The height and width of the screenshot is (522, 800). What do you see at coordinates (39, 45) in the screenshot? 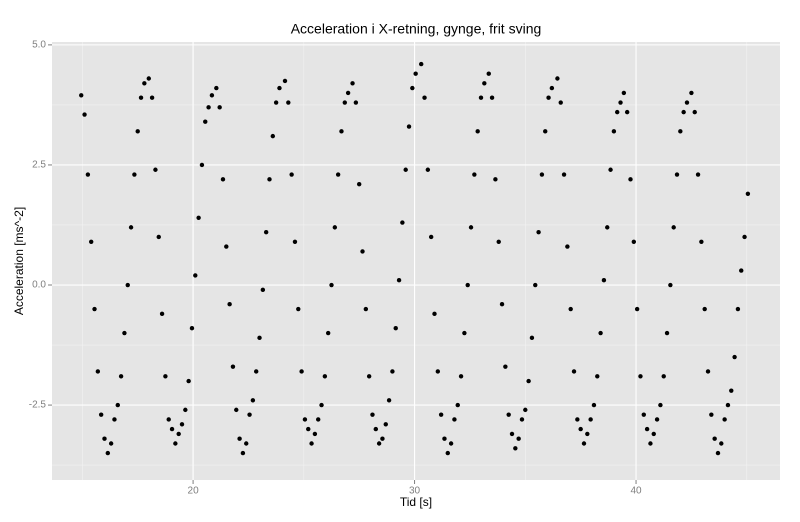
I see `y-tick-label: 5.0` at bounding box center [39, 45].